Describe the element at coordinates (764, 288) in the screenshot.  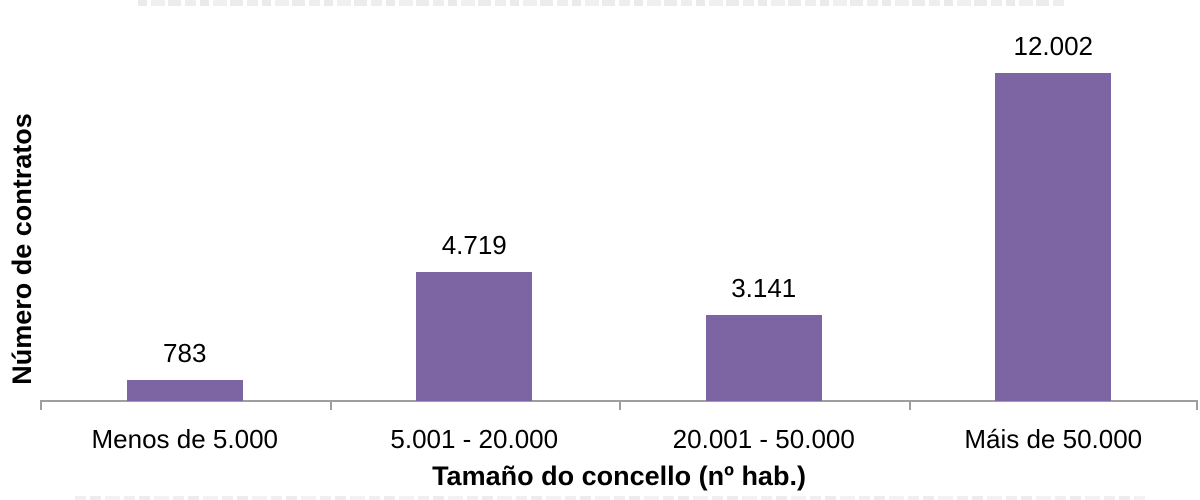
I see `bar-value-label: 3.141` at that location.